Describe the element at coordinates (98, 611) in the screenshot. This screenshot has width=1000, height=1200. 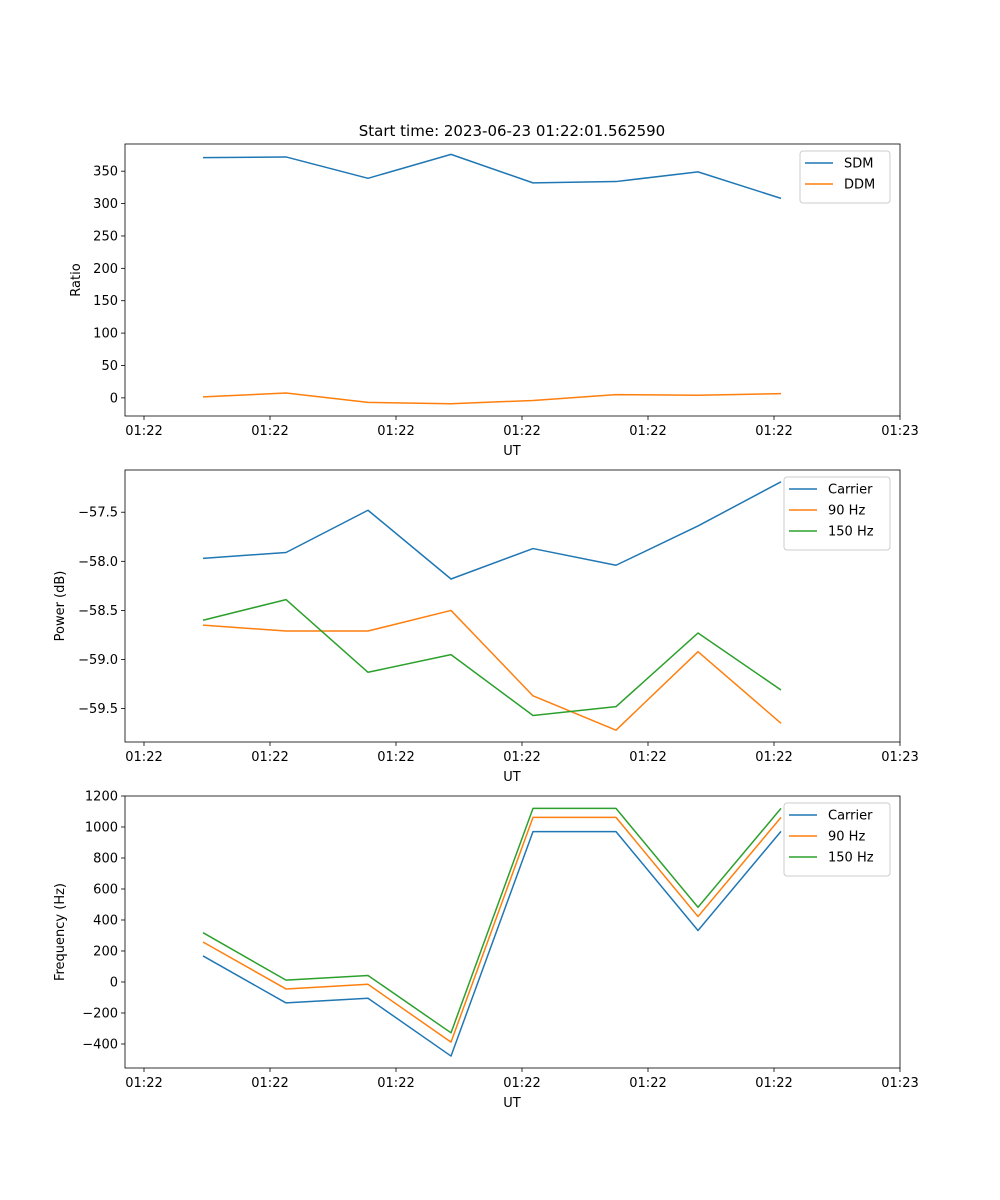
I see `y-tick-label: −58.5` at that location.